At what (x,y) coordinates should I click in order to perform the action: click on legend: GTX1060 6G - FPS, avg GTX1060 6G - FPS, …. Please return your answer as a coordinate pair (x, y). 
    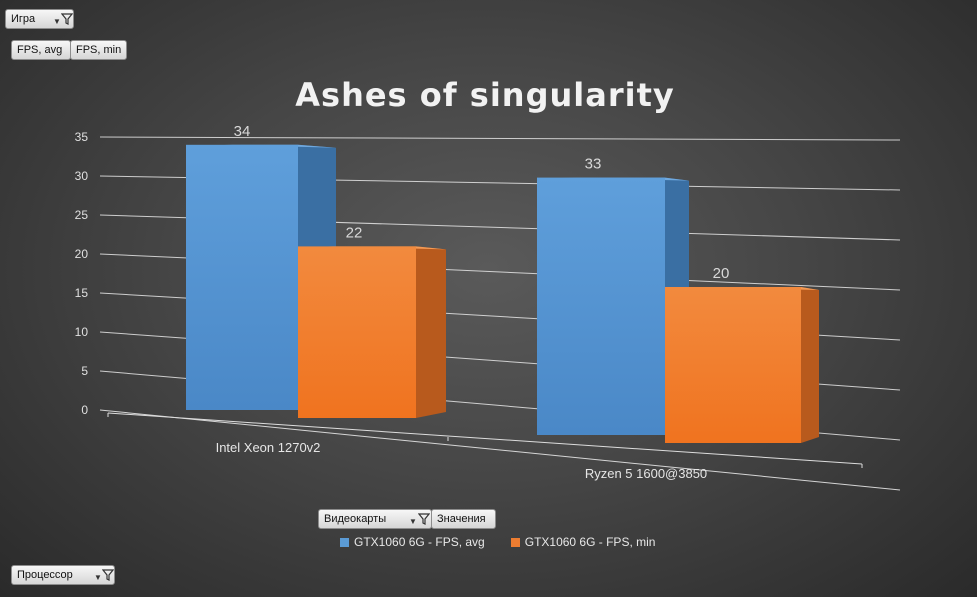
    Looking at the image, I should click on (497, 542).